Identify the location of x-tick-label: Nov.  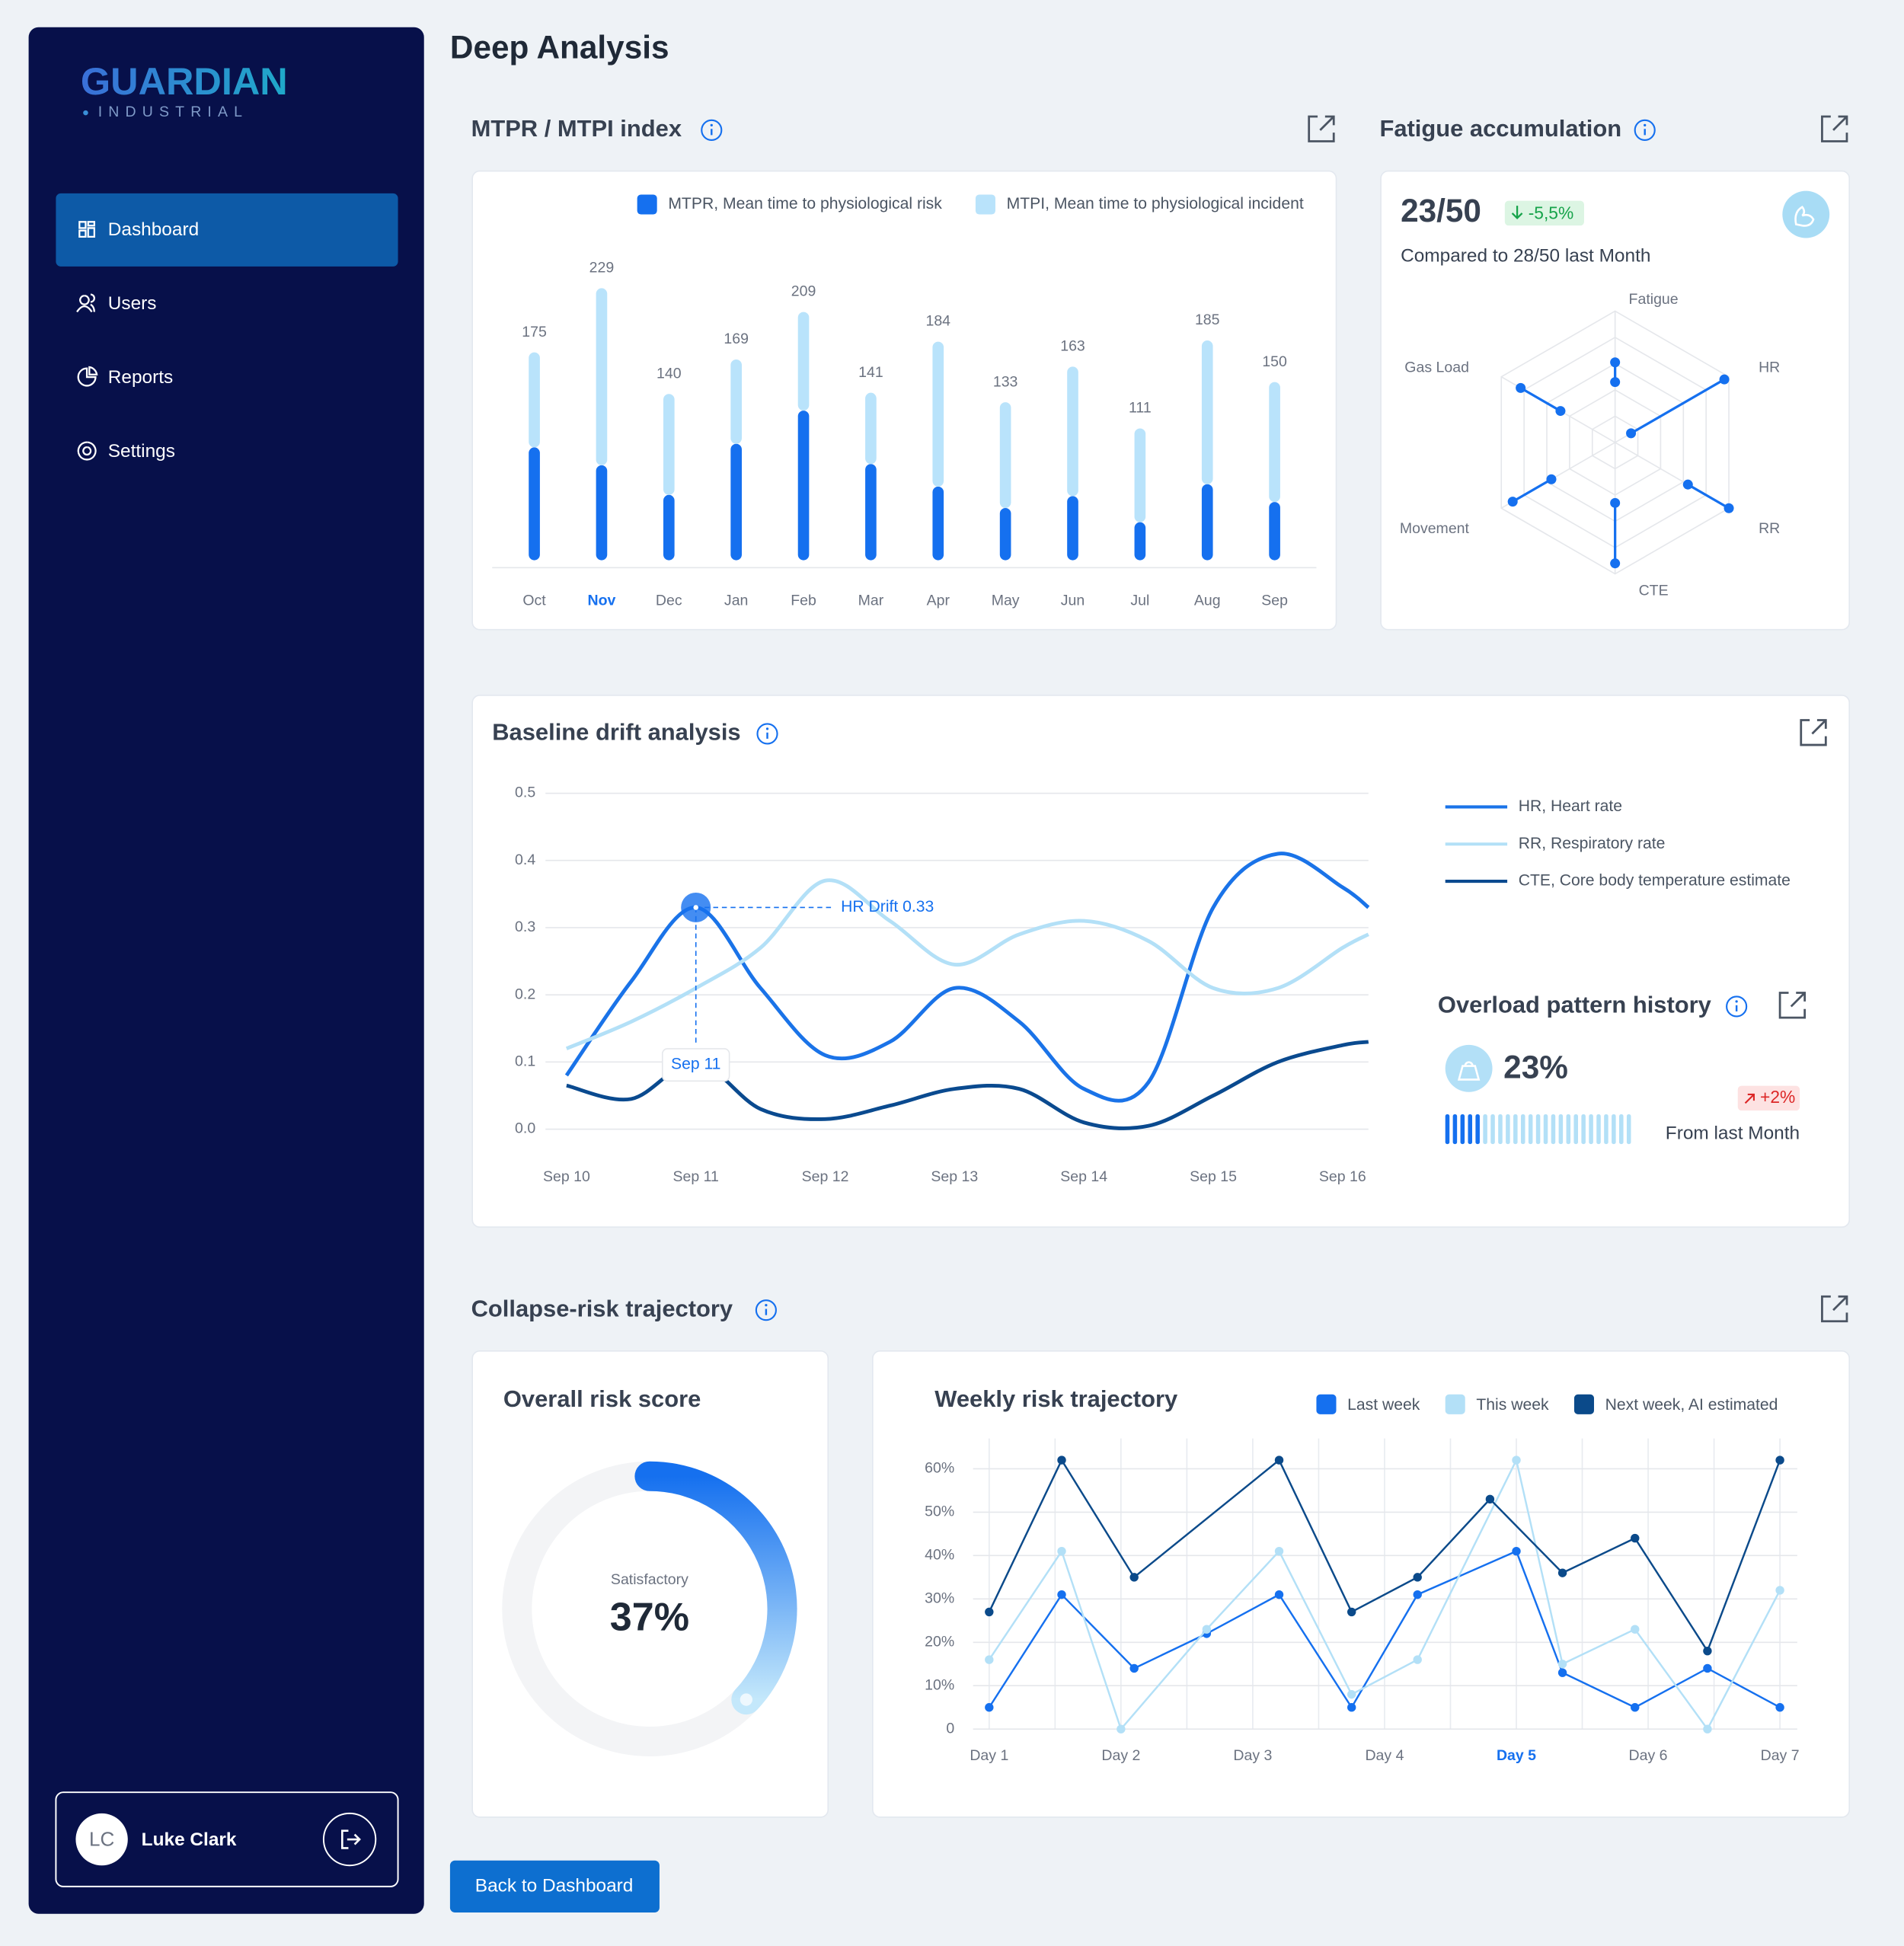
(601, 600).